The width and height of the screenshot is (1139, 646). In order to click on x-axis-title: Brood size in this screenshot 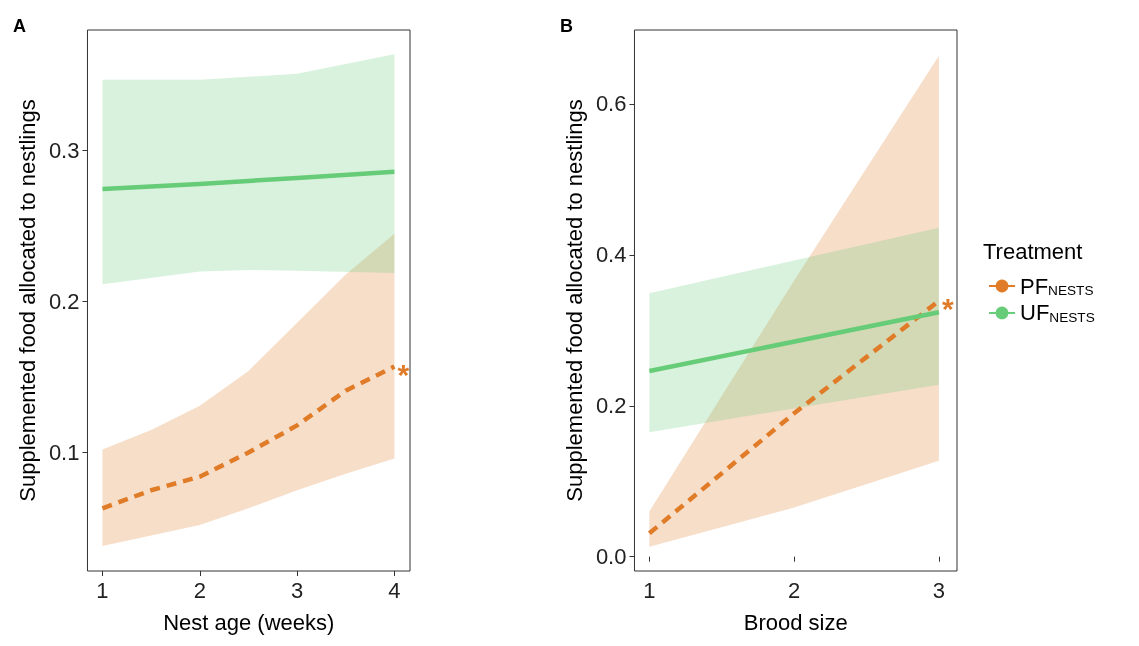, I will do `click(795, 622)`.